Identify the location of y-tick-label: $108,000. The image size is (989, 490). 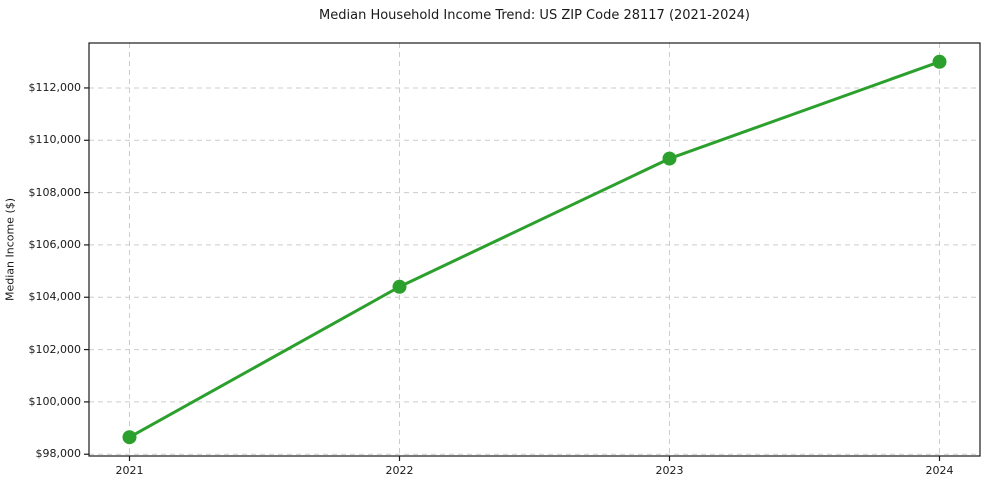
(55, 192).